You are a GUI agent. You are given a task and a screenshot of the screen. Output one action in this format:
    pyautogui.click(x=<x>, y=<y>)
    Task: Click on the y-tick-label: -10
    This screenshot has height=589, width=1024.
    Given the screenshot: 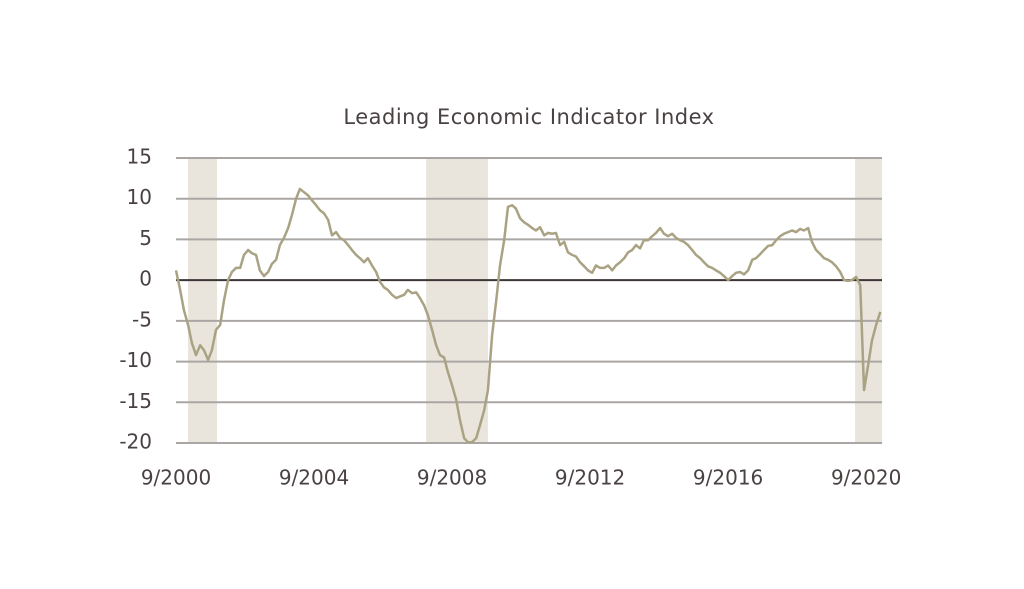 What is the action you would take?
    pyautogui.click(x=135, y=360)
    